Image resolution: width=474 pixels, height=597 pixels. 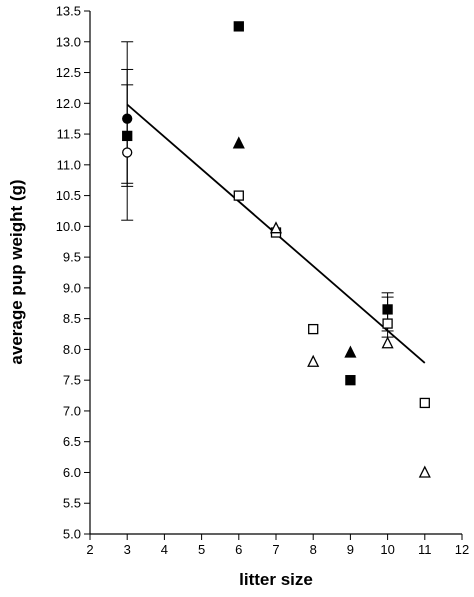 What do you see at coordinates (72, 534) in the screenshot?
I see `y-tick-label: 5.0` at bounding box center [72, 534].